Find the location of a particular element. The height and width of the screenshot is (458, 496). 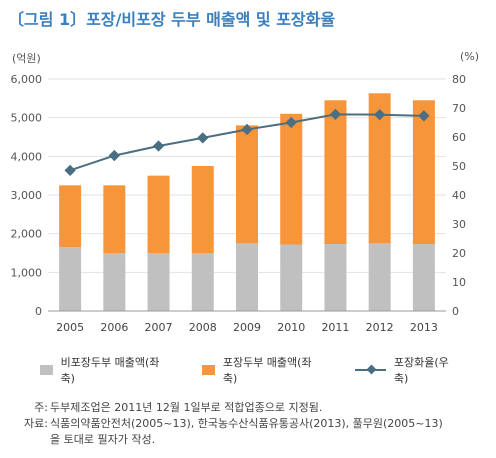

source-label: 자료: is located at coordinates (36, 423).